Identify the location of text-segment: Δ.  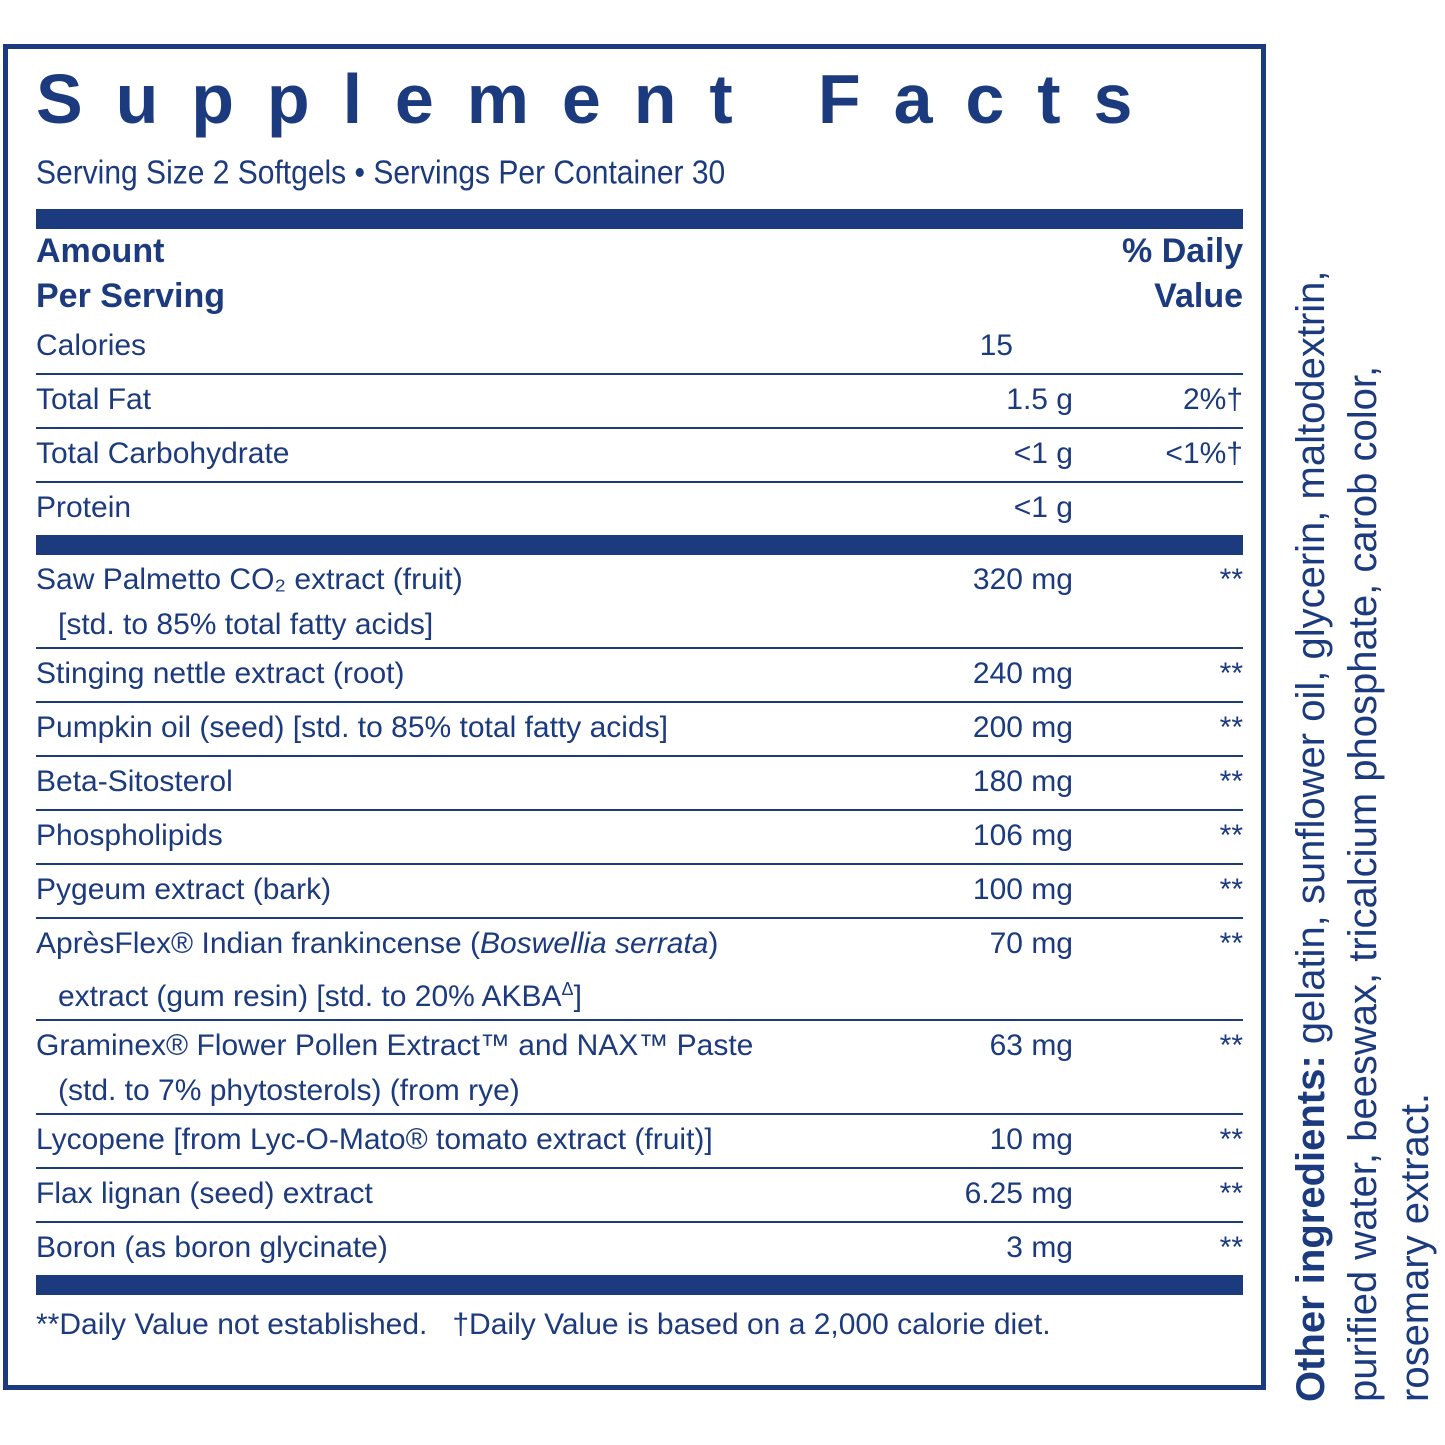
(567, 989).